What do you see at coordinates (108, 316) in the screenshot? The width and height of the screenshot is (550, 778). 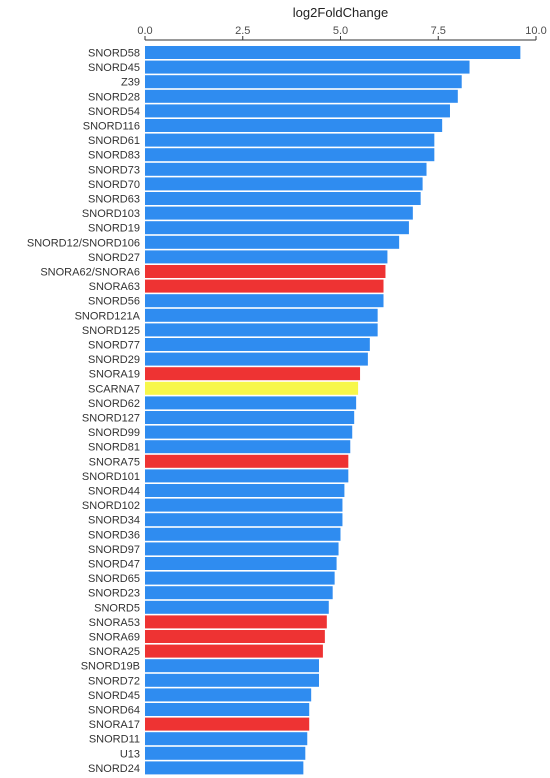 I see `category-label: SNORD121A` at bounding box center [108, 316].